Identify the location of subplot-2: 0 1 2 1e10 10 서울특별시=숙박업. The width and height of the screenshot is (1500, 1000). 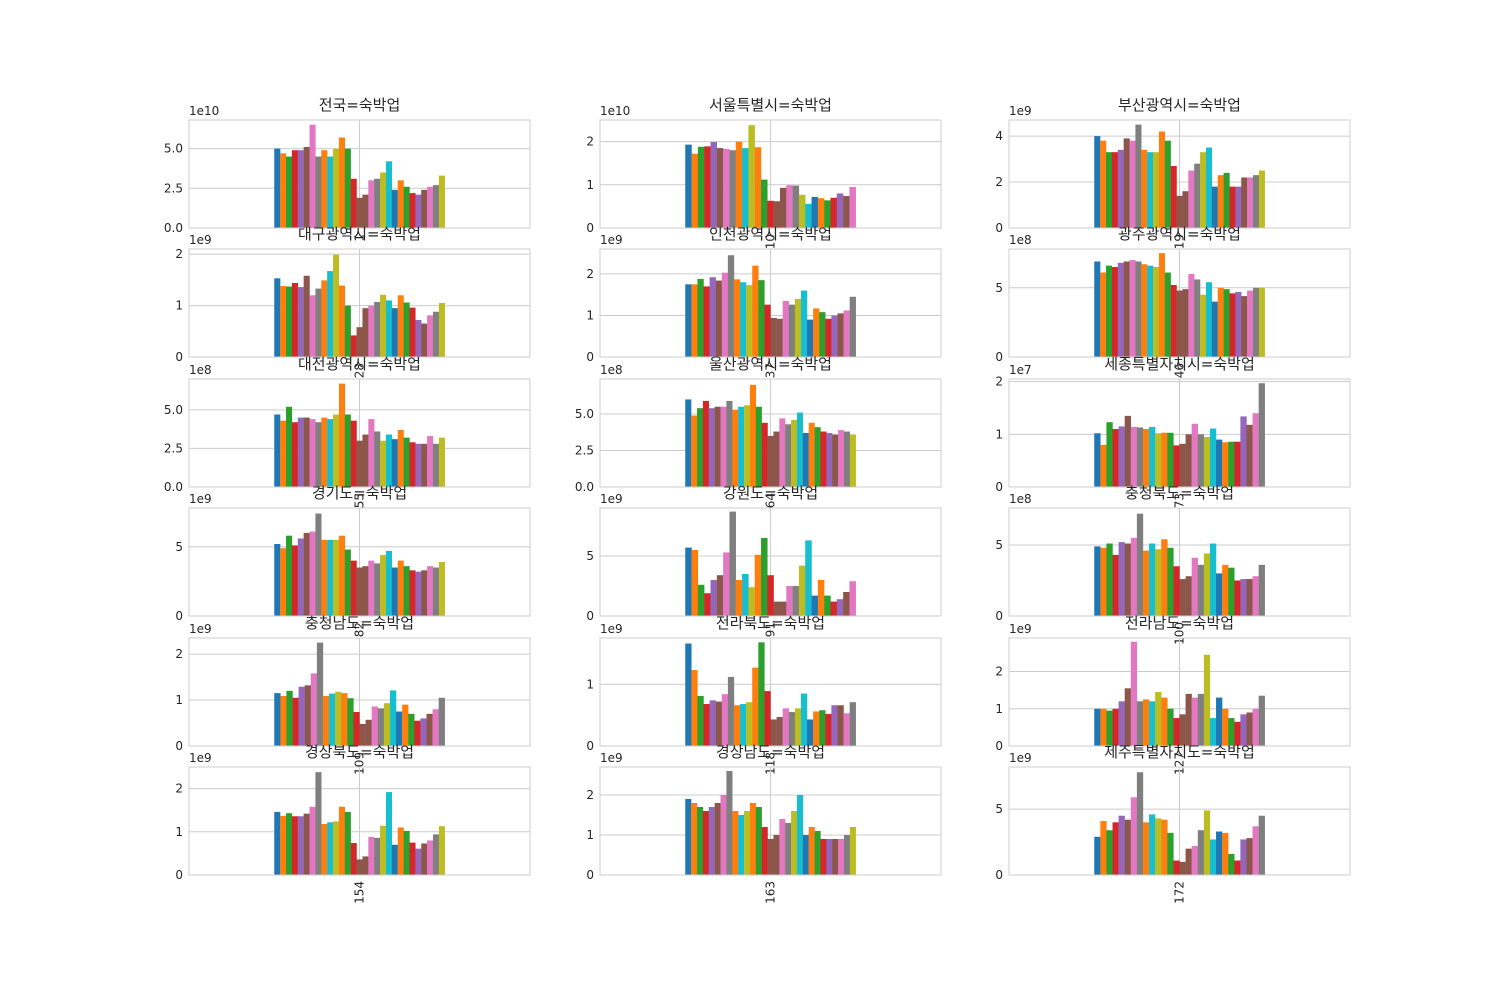
(764, 172).